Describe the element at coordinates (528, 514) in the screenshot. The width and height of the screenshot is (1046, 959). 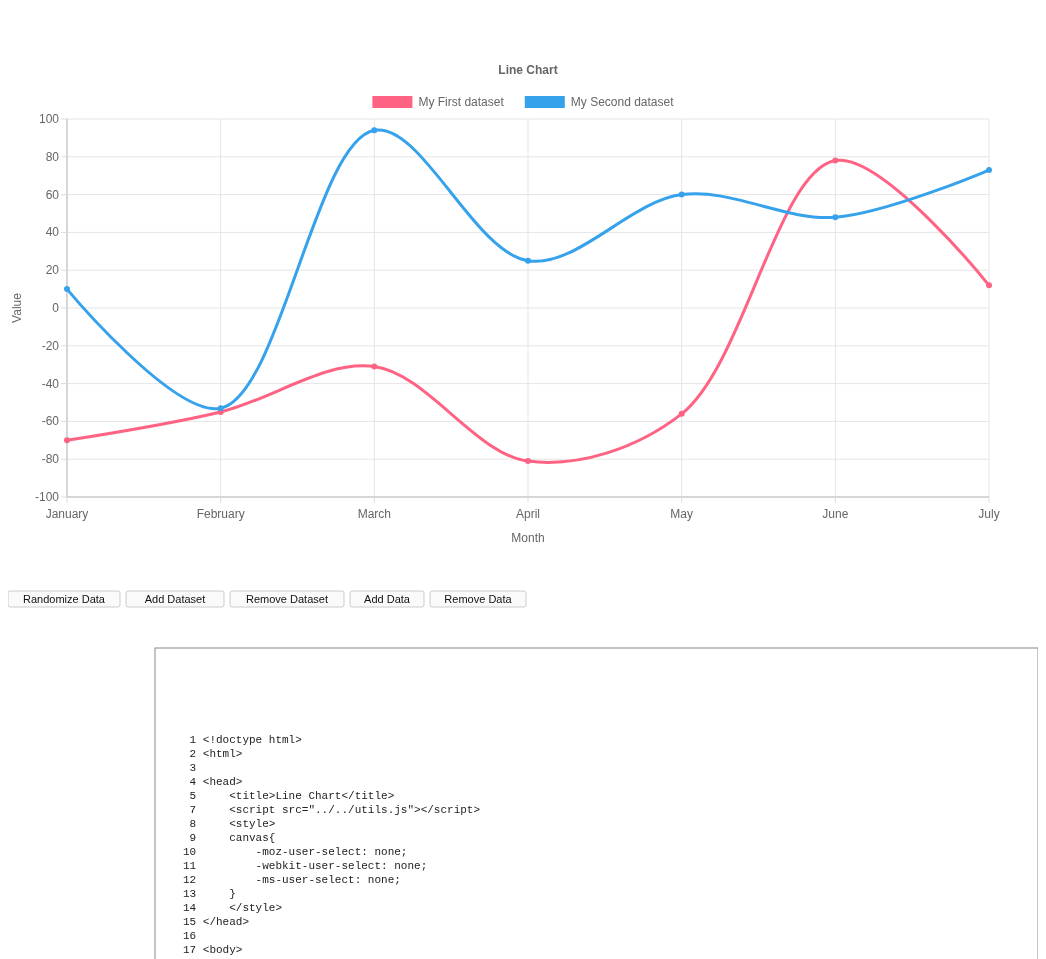
I see `x-tick-label: April` at that location.